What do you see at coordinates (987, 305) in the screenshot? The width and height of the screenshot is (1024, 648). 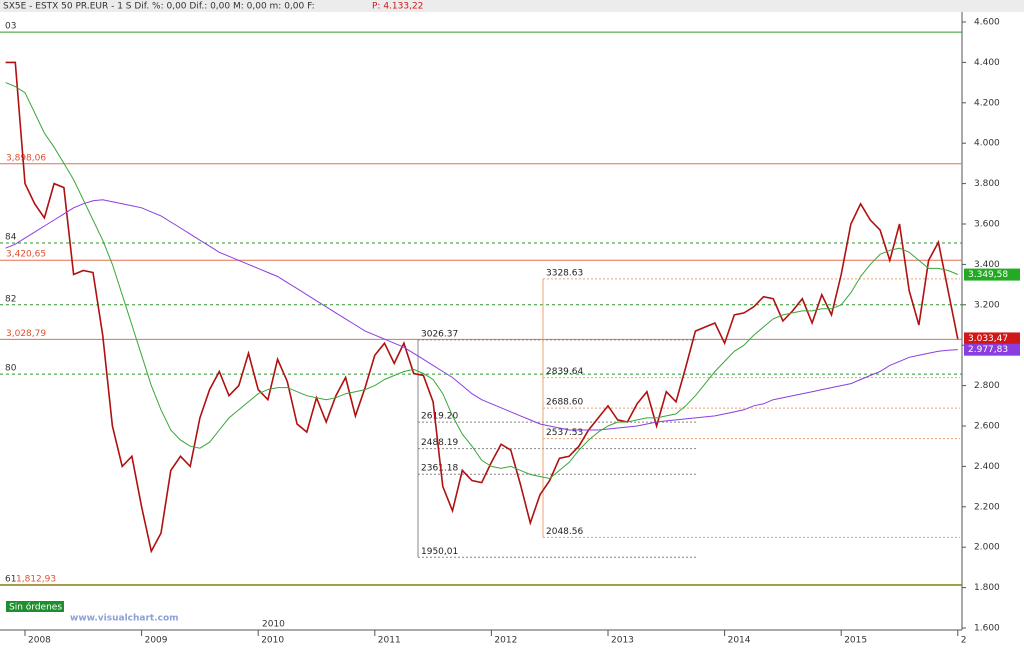 I see `y-tick-label: 3.200` at bounding box center [987, 305].